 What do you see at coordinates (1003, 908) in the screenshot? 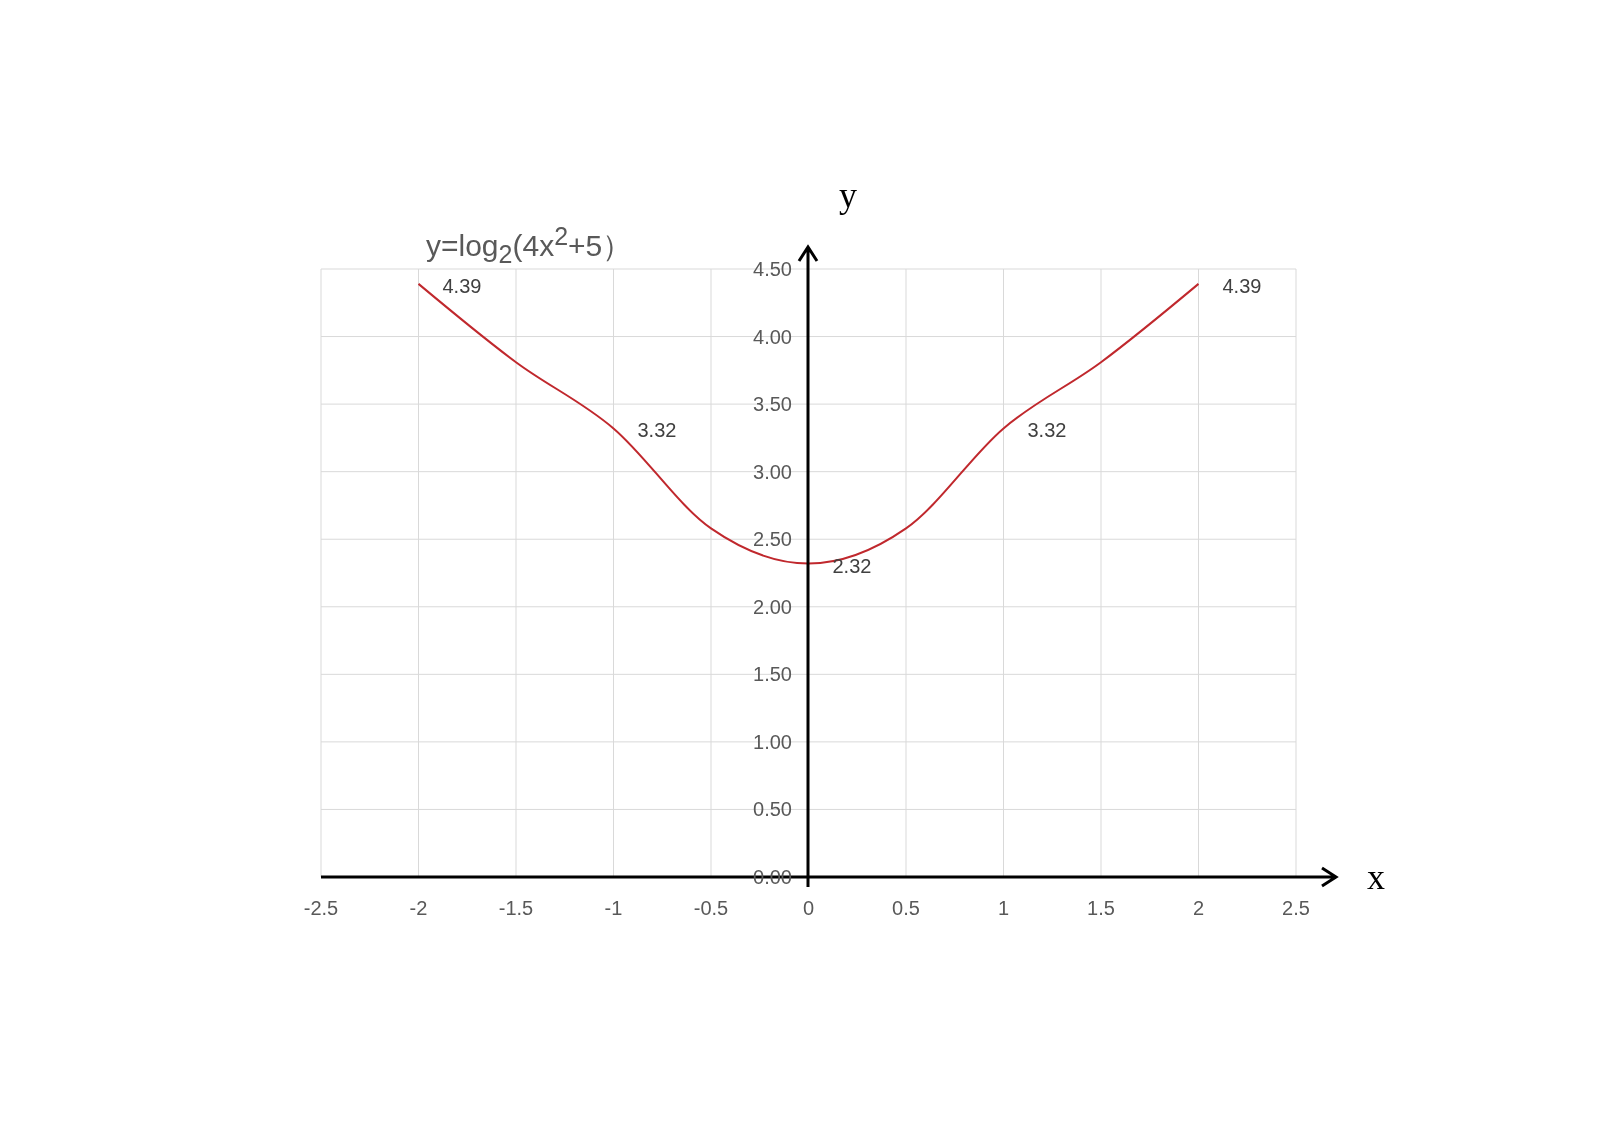
I see `x-tick-label: 1` at bounding box center [1003, 908].